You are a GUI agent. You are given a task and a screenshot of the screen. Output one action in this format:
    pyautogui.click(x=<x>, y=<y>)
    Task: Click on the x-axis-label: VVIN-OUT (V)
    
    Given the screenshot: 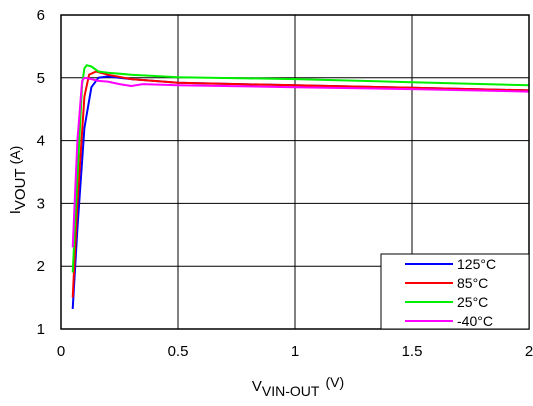 What is the action you would take?
    pyautogui.click(x=298, y=386)
    